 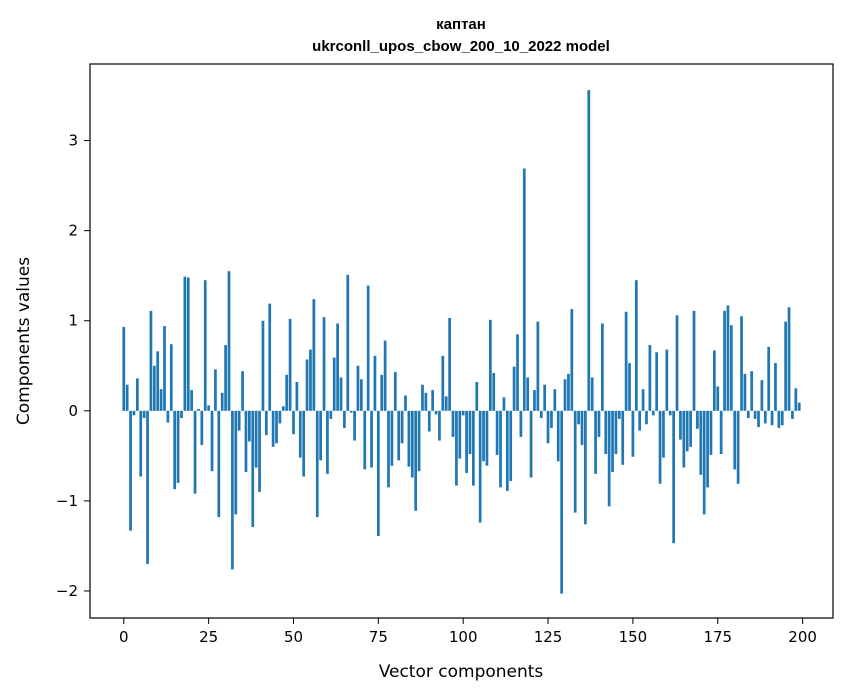 What do you see at coordinates (293, 637) in the screenshot?
I see `x-tick-label: 50` at bounding box center [293, 637].